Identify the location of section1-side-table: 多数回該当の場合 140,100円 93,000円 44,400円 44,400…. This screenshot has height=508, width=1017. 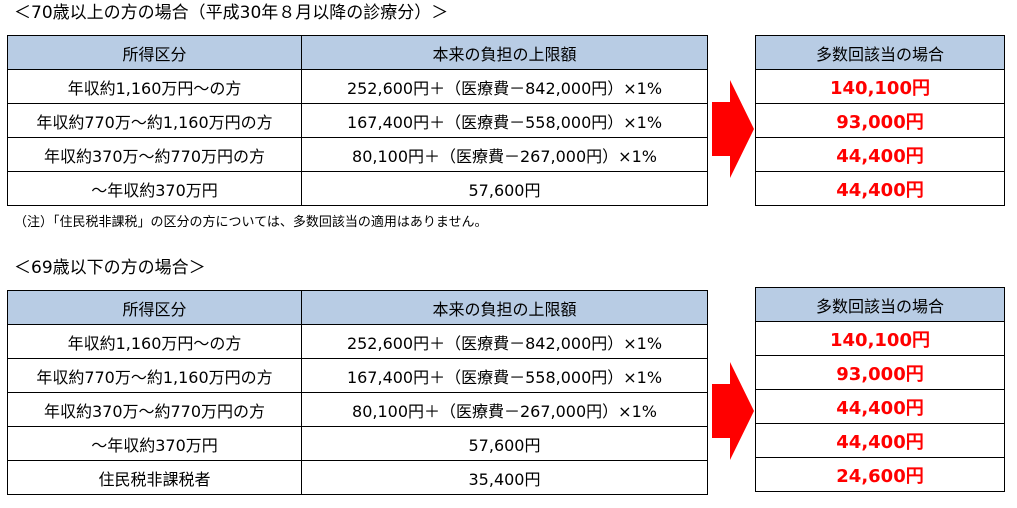
(880, 120).